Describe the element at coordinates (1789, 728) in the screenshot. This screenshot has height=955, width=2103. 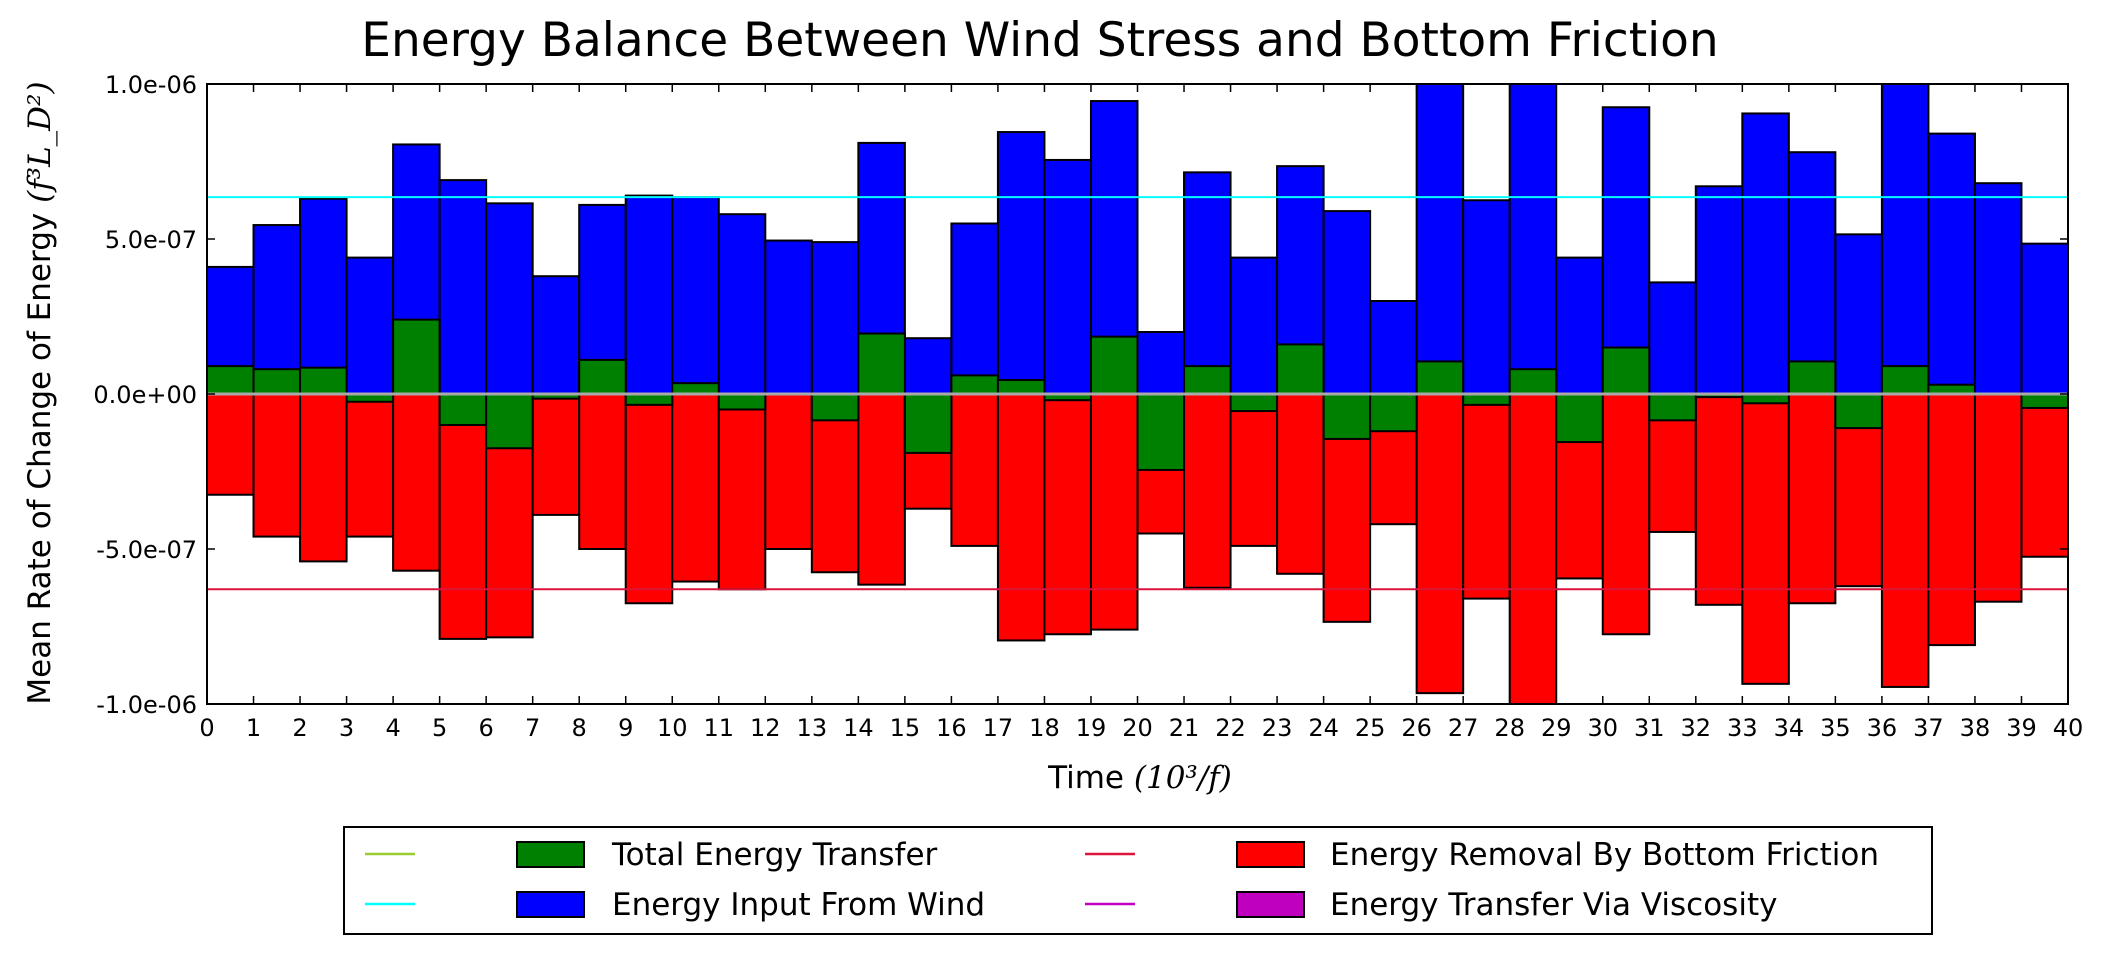
I see `x-tick-label: 34` at that location.